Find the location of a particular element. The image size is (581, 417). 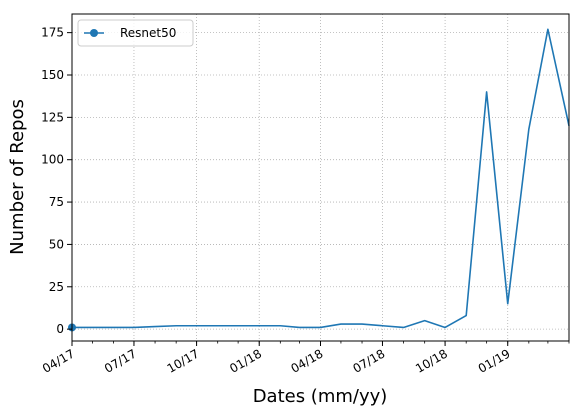

x-tick-label: 01/18 is located at coordinates (245, 360).